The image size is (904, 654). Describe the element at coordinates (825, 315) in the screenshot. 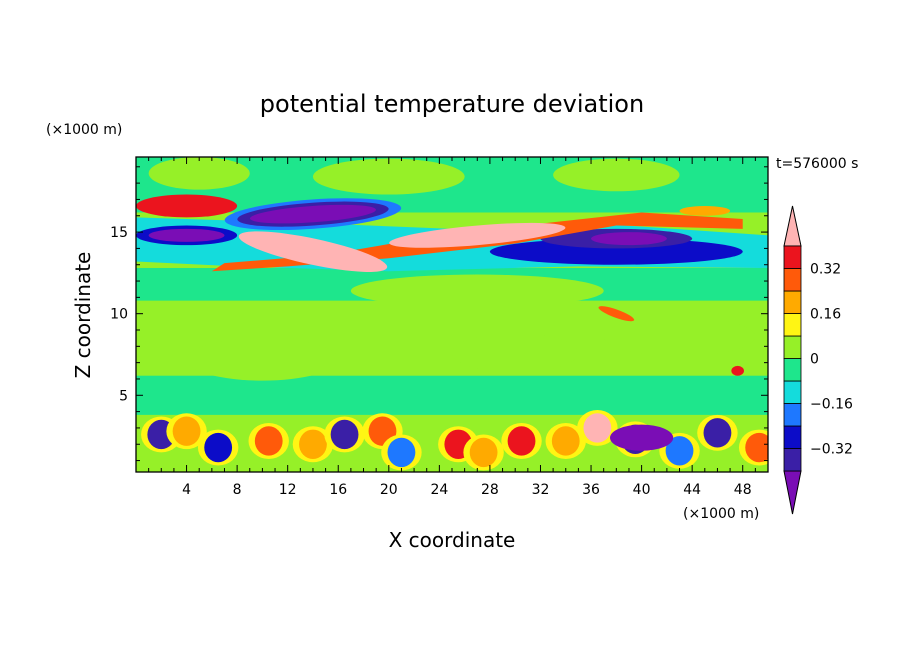

I see `colorbar-tick-label: 0.16` at that location.